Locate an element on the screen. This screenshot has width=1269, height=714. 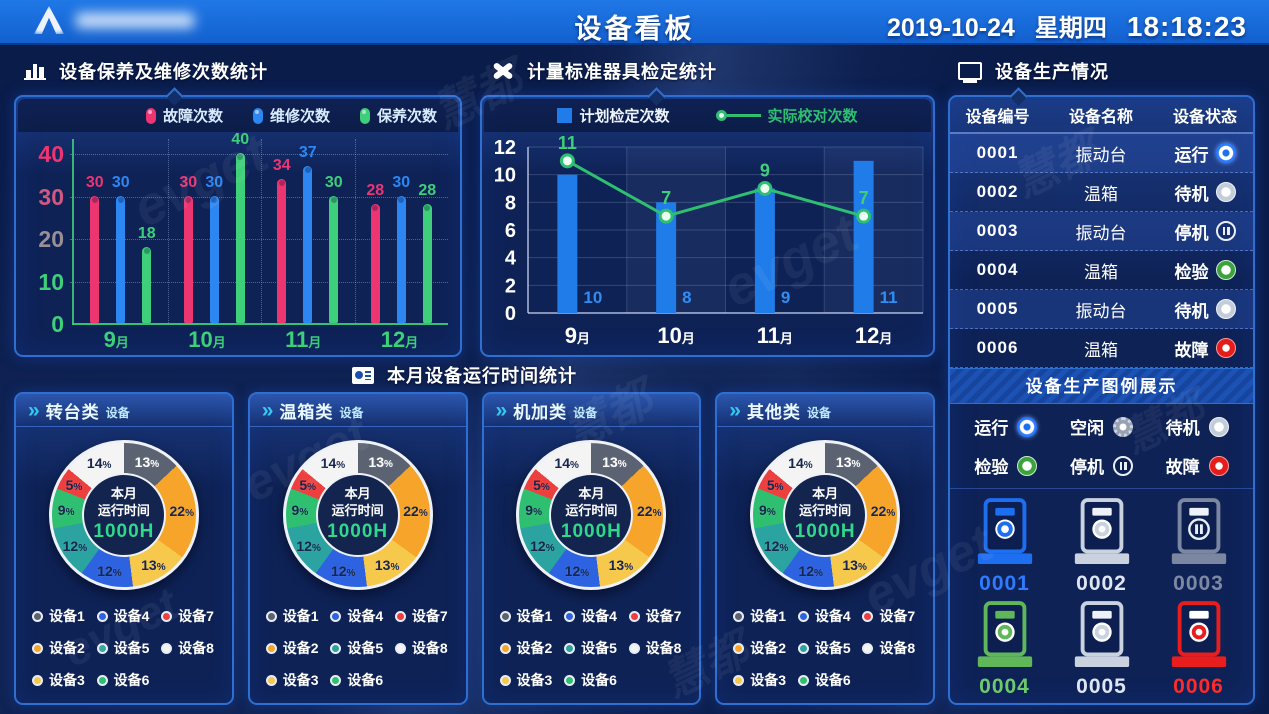
calibration-chart-legend: 计划检定次数 实际校对次数 is located at coordinates (707, 115).